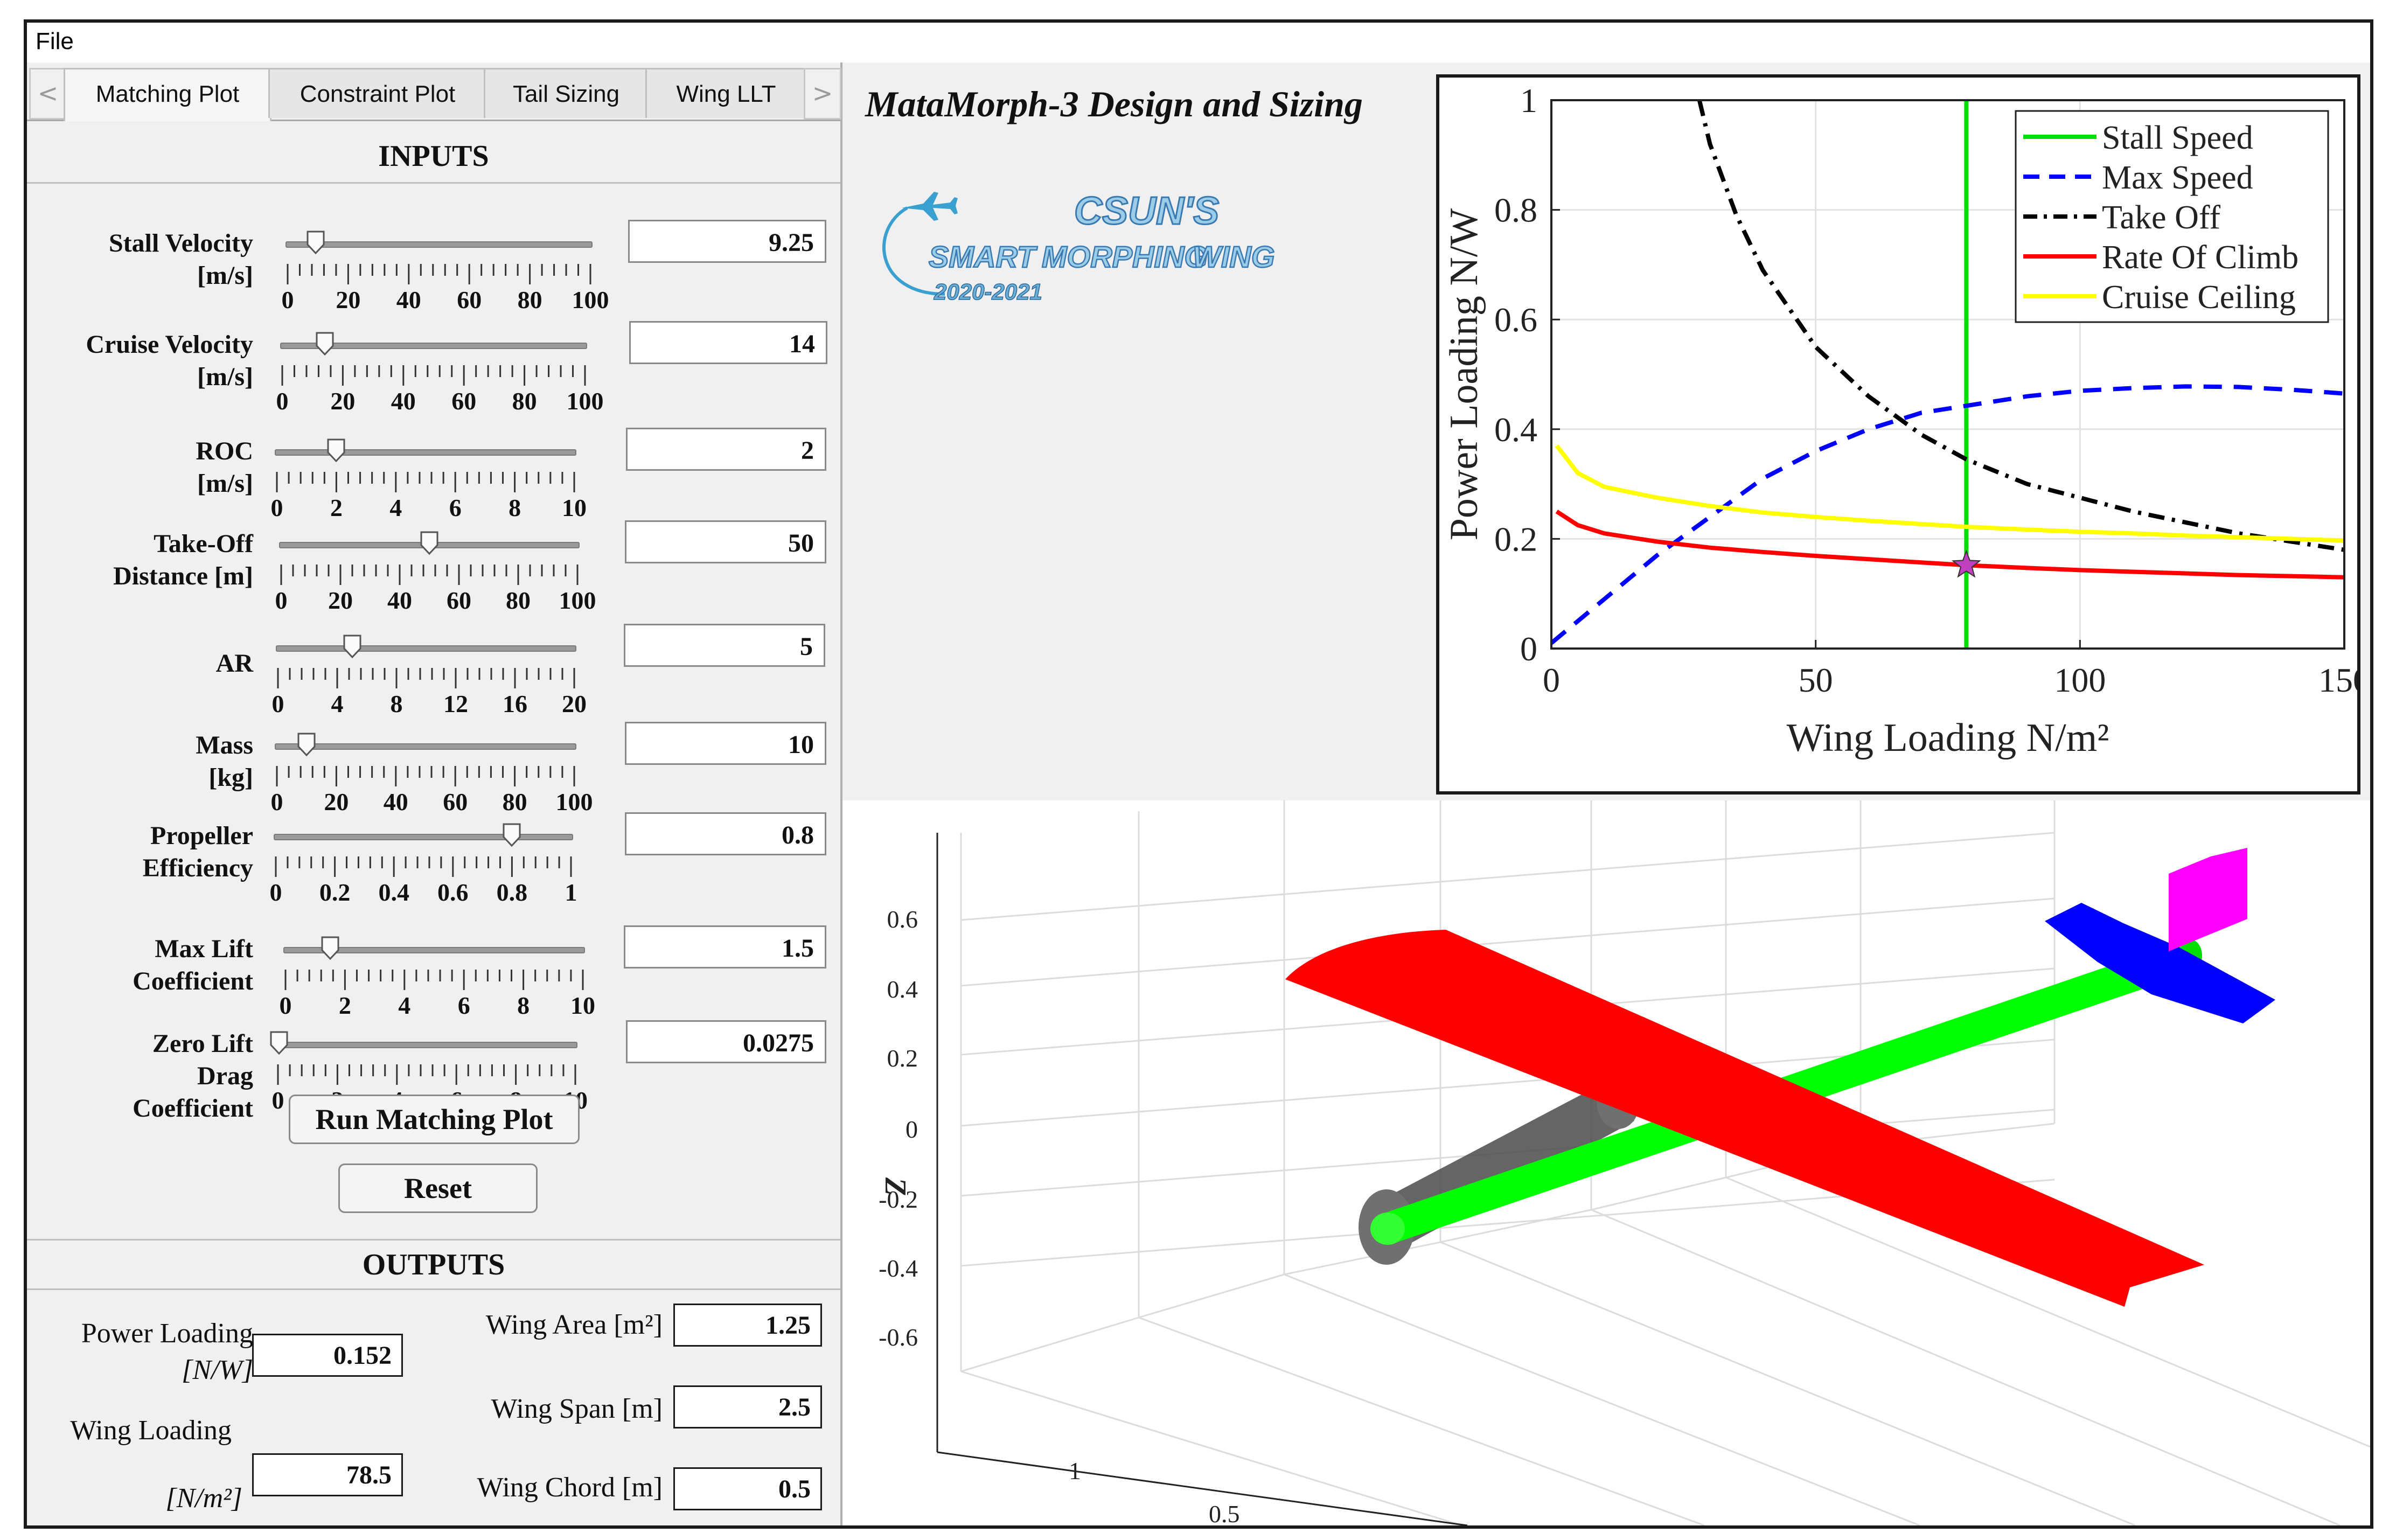 The width and height of the screenshot is (2389, 1540). Describe the element at coordinates (2177, 177) in the screenshot. I see `legend-label: Max Speed` at that location.